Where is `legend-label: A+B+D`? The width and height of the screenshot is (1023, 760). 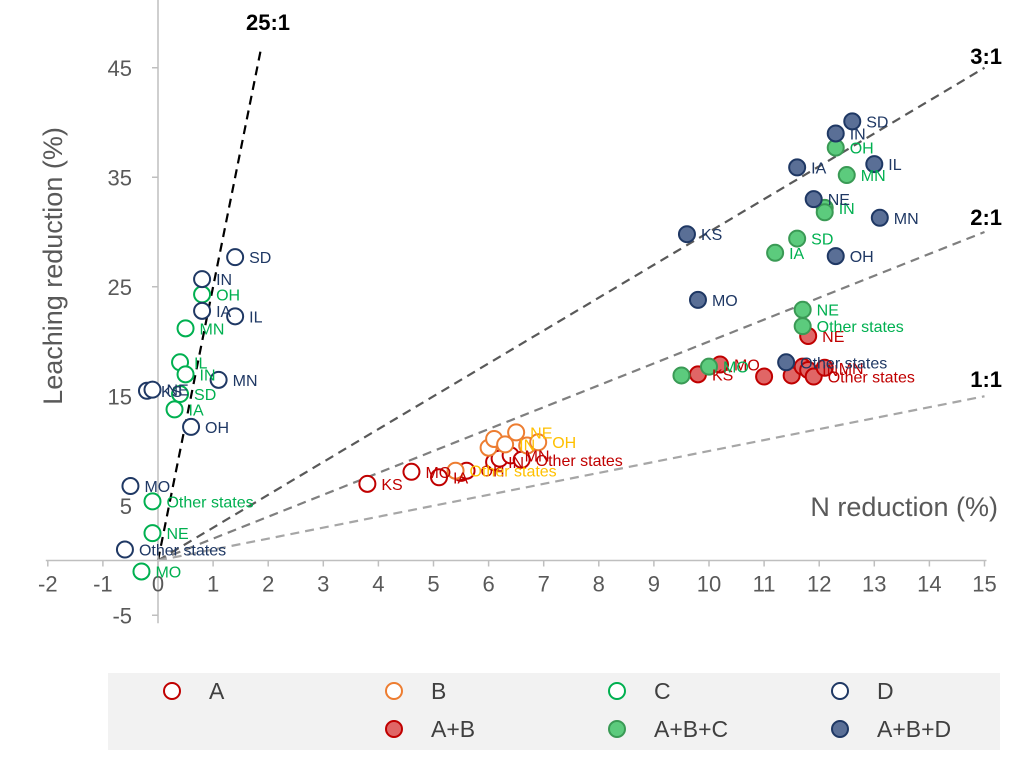
legend-label: A+B+D is located at coordinates (914, 729).